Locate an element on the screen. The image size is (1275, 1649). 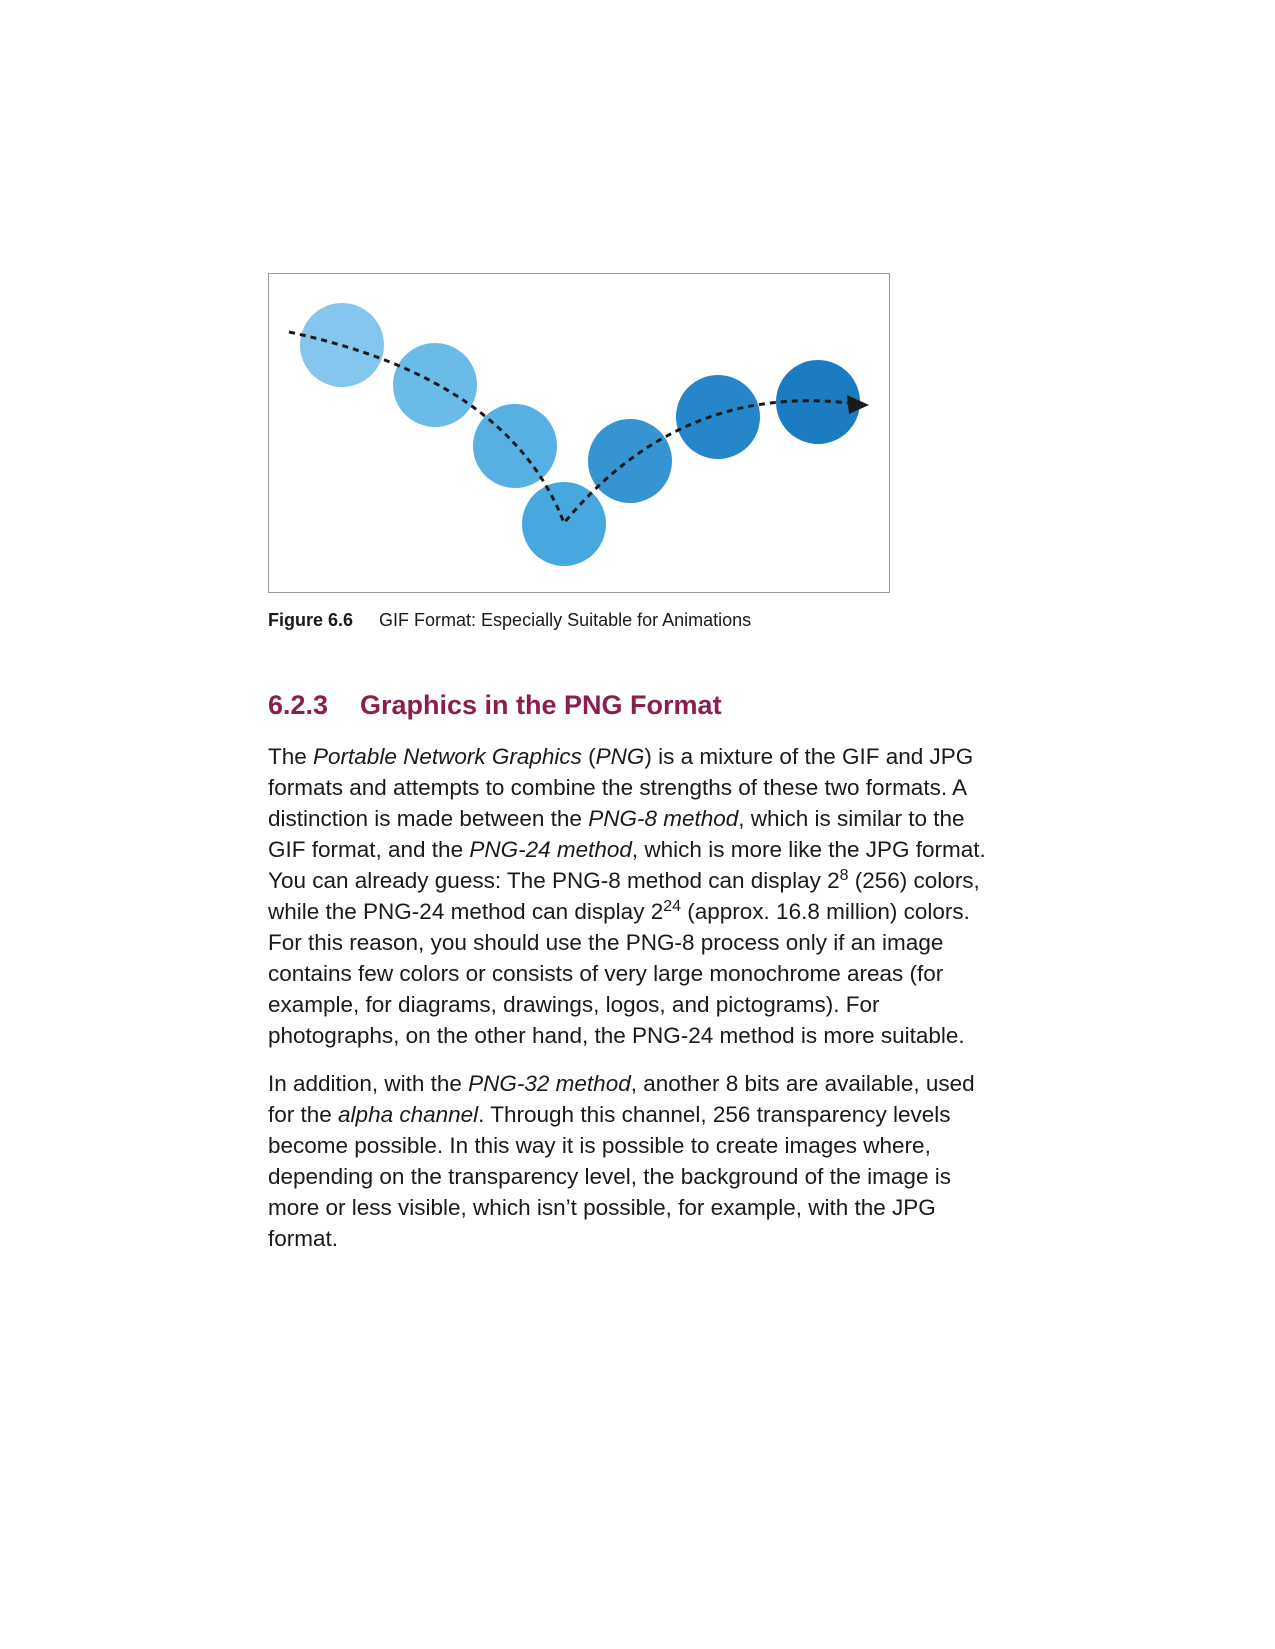
figure-gif-animation is located at coordinates (579, 433).